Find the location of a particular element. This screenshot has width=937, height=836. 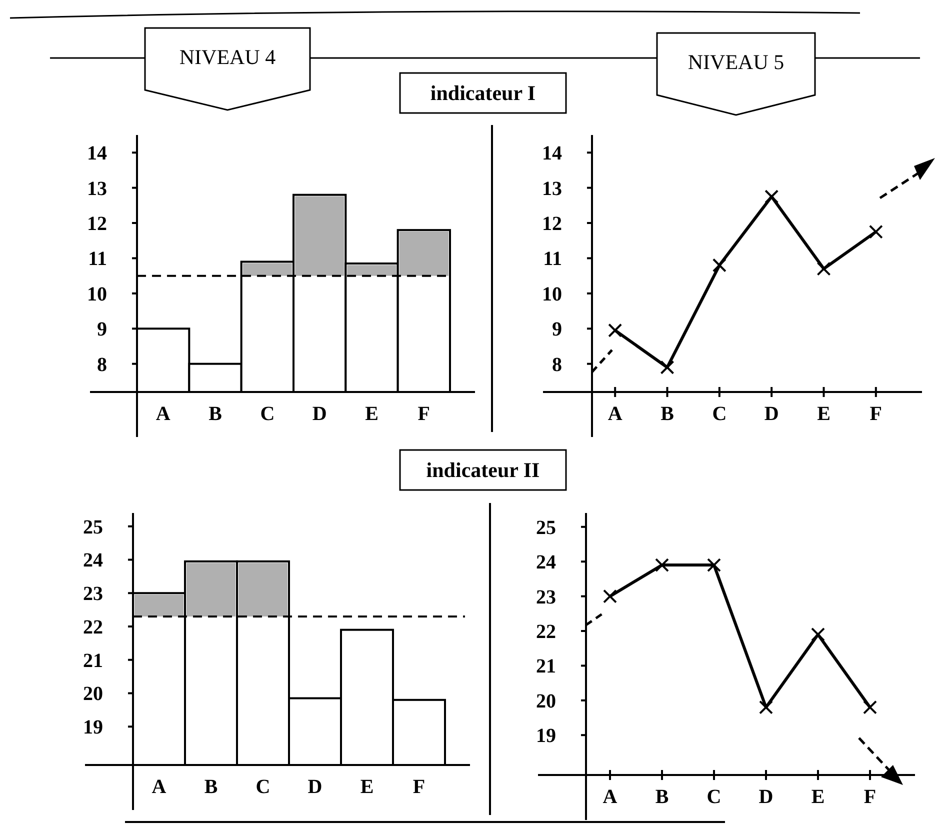

chart-title: NIVEAU 4 is located at coordinates (227, 57).